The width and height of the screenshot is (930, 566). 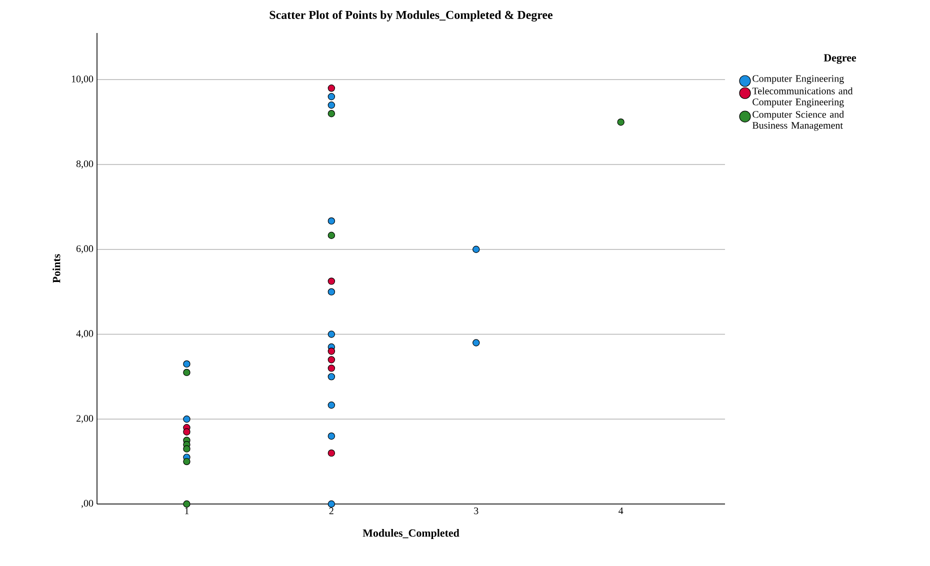 What do you see at coordinates (331, 511) in the screenshot?
I see `x-tick-label: 2` at bounding box center [331, 511].